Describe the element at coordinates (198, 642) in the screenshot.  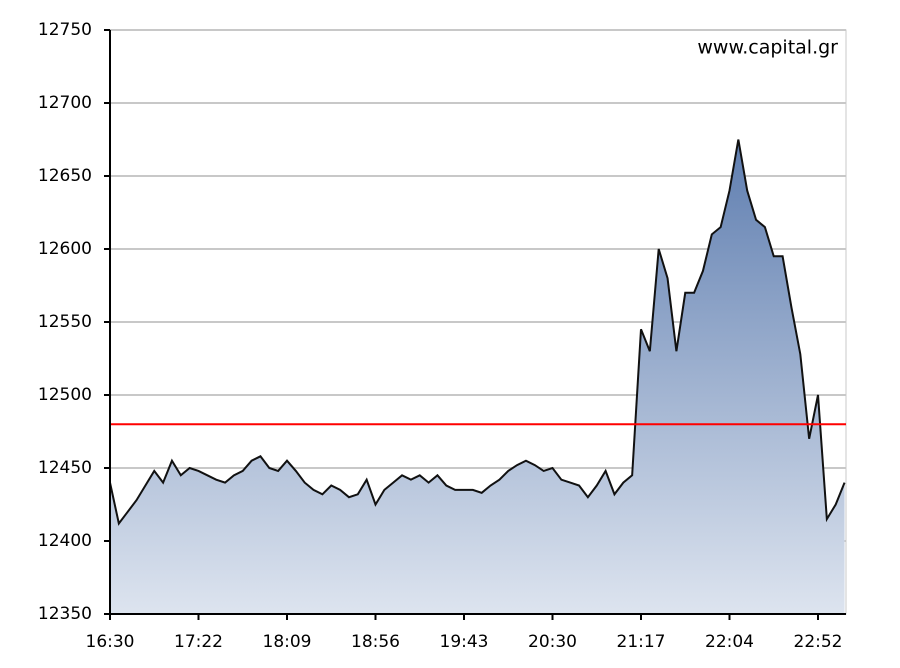
I see `x-tick-label: 17:22` at that location.